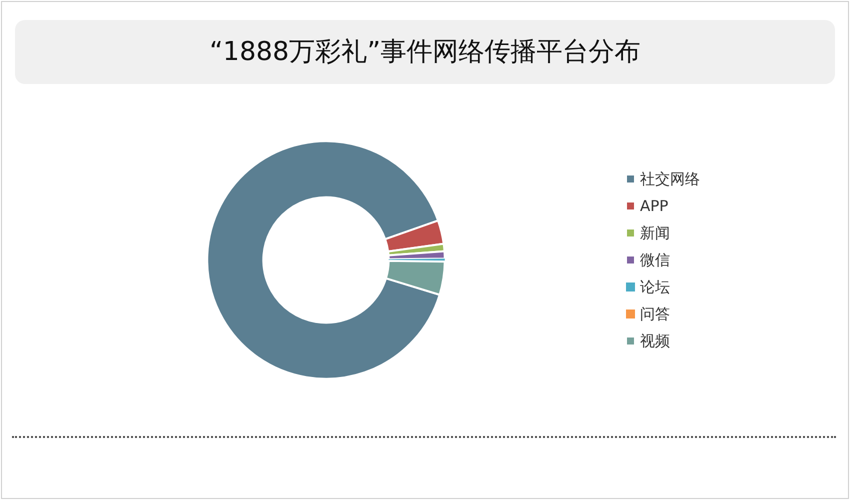 The height and width of the screenshot is (500, 850). Describe the element at coordinates (655, 233) in the screenshot. I see `legend-label: 新闻` at that location.